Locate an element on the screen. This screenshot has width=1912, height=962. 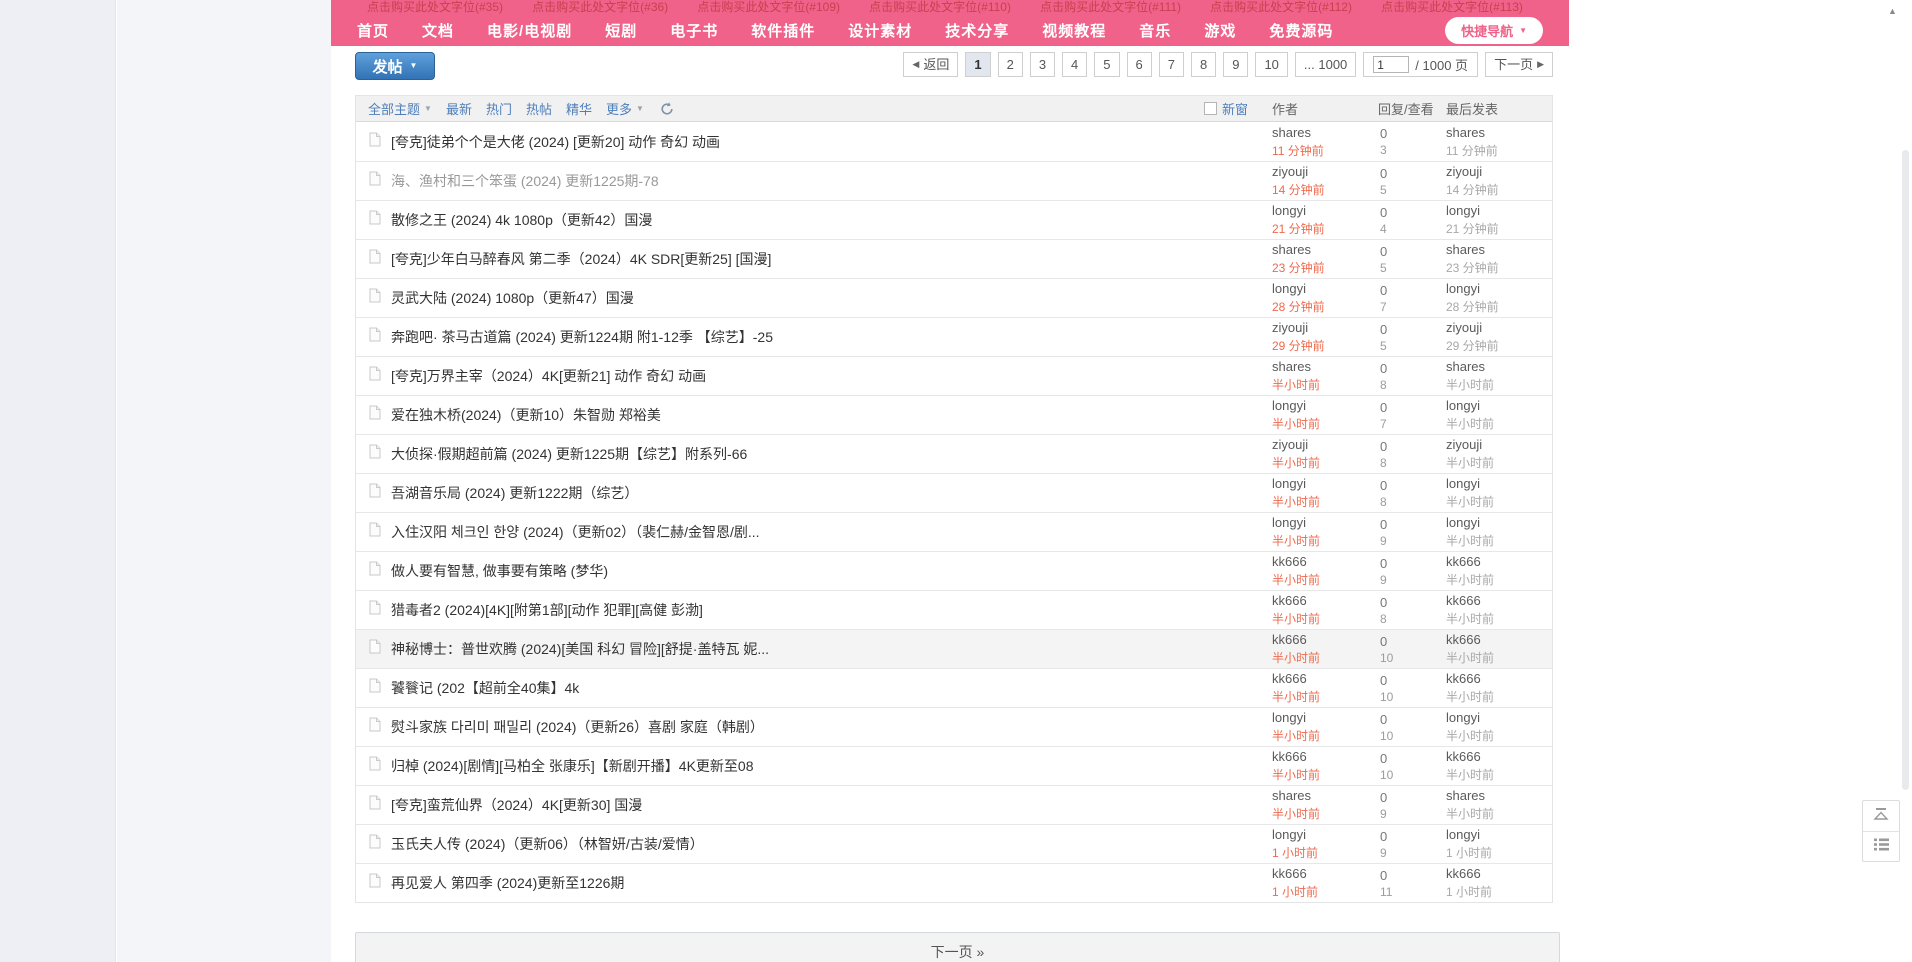
thread-title-link: [夸克]万界主宰（2024）4K[更新21] 动作 奇幻 动画 is located at coordinates (549, 376).